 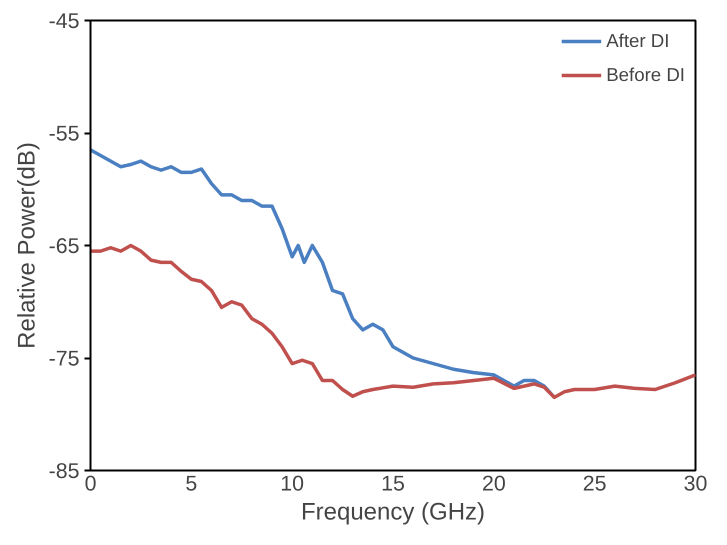 What do you see at coordinates (191, 484) in the screenshot?
I see `x-tick-label: 5` at bounding box center [191, 484].